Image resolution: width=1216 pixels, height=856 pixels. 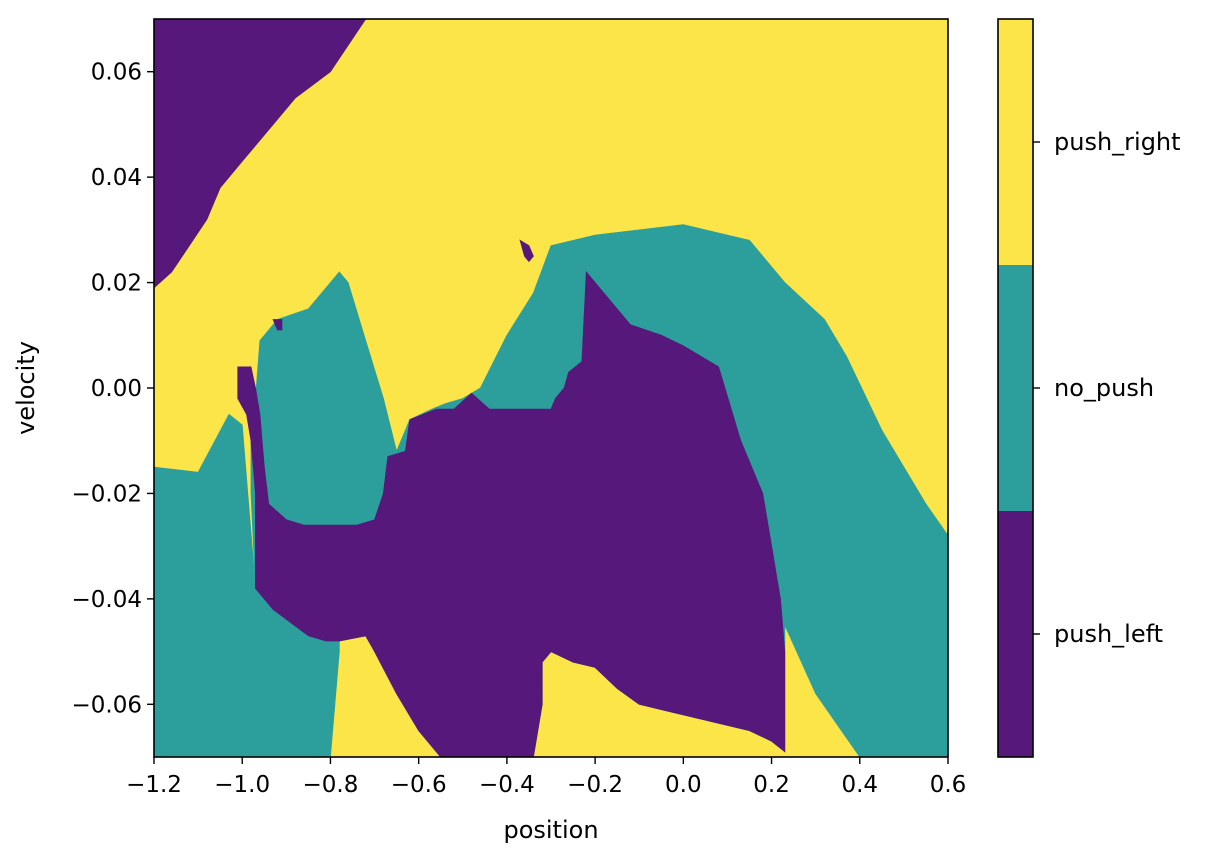 What do you see at coordinates (116, 284) in the screenshot?
I see `y-tick-label: 0.02` at bounding box center [116, 284].